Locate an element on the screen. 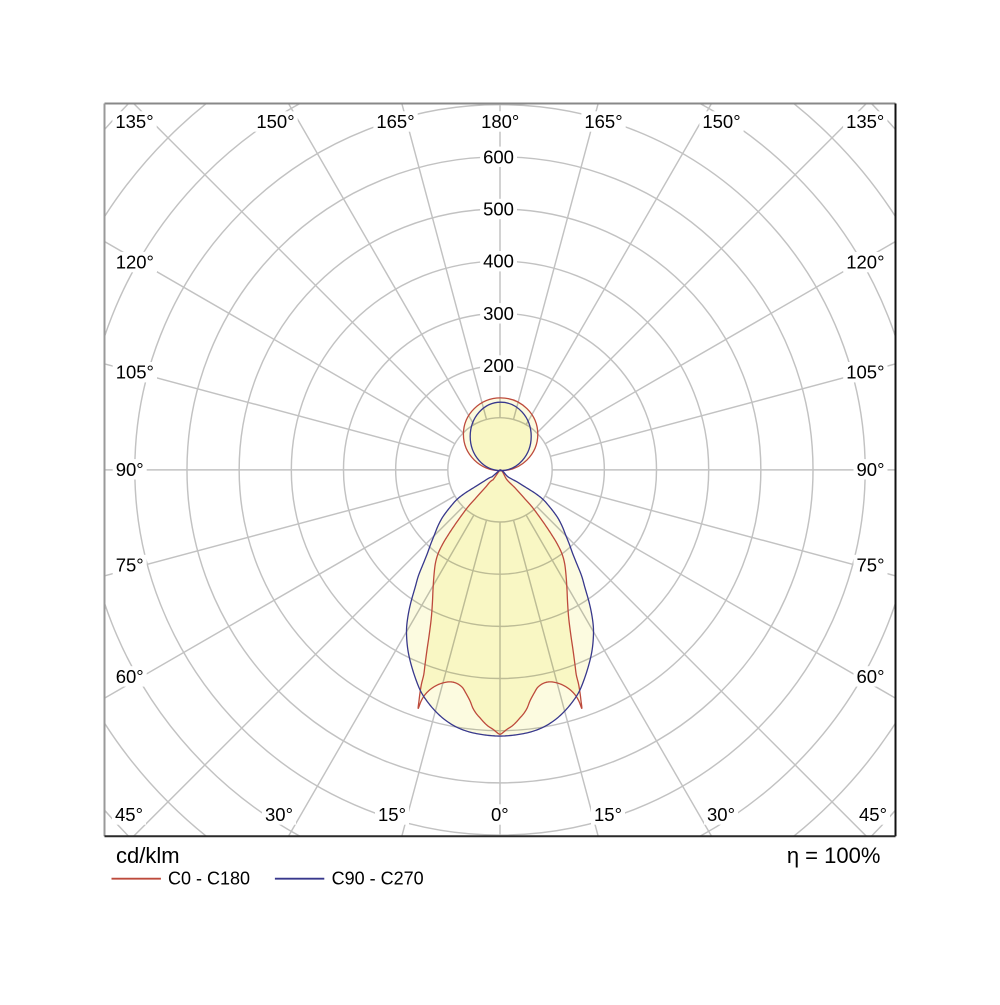  svg-text: 600 is located at coordinates (498, 156).